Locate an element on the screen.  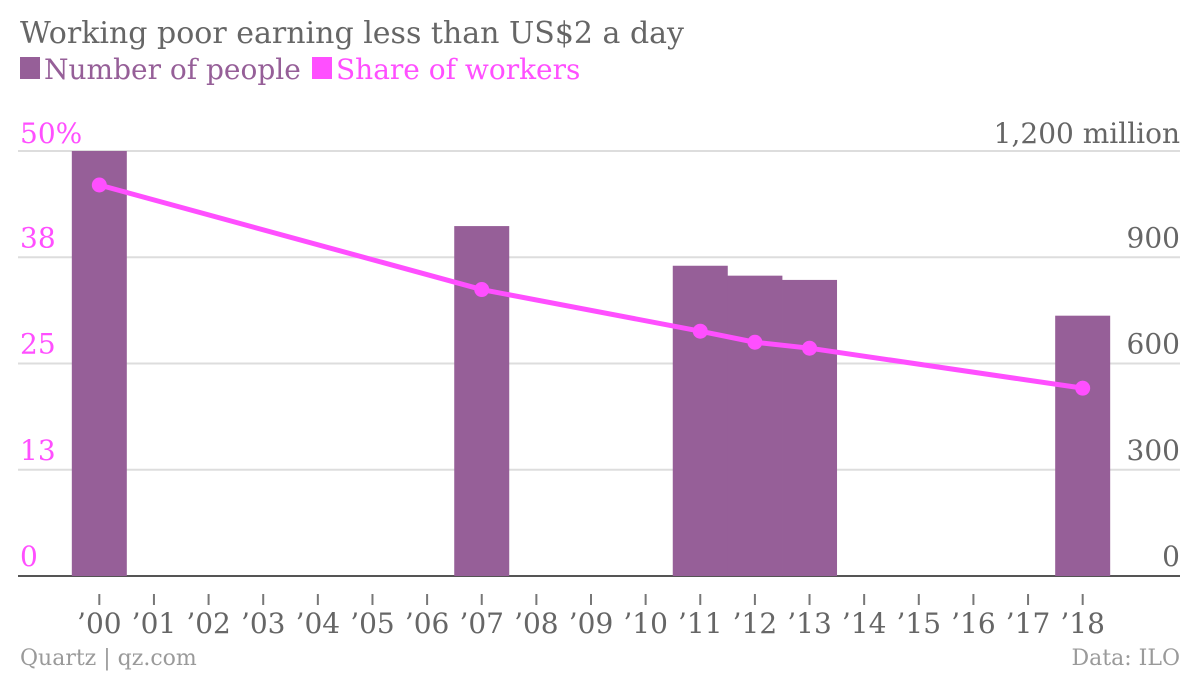
left-axis-tick-label: 38 is located at coordinates (38, 237).